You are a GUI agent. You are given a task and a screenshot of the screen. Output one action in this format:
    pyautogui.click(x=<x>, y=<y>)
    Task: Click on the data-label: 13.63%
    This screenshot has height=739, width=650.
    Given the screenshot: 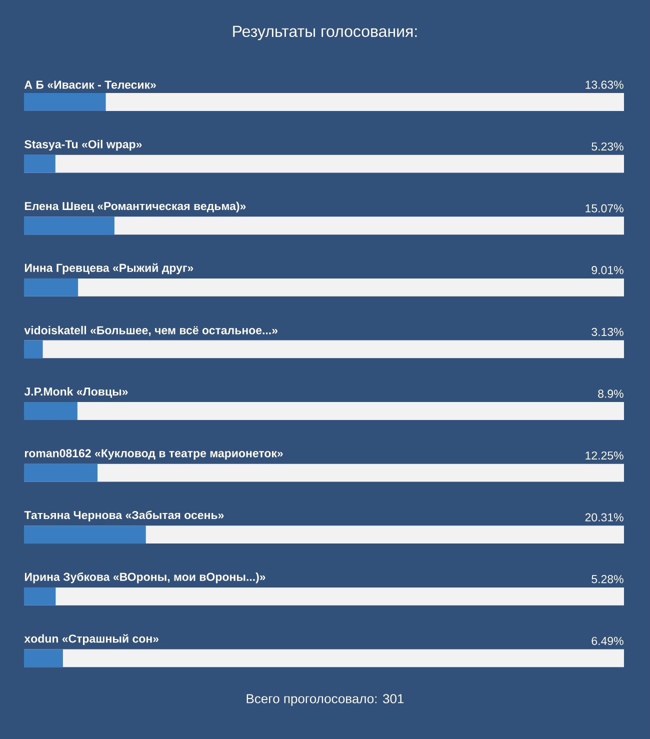 What is the action you would take?
    pyautogui.click(x=605, y=84)
    